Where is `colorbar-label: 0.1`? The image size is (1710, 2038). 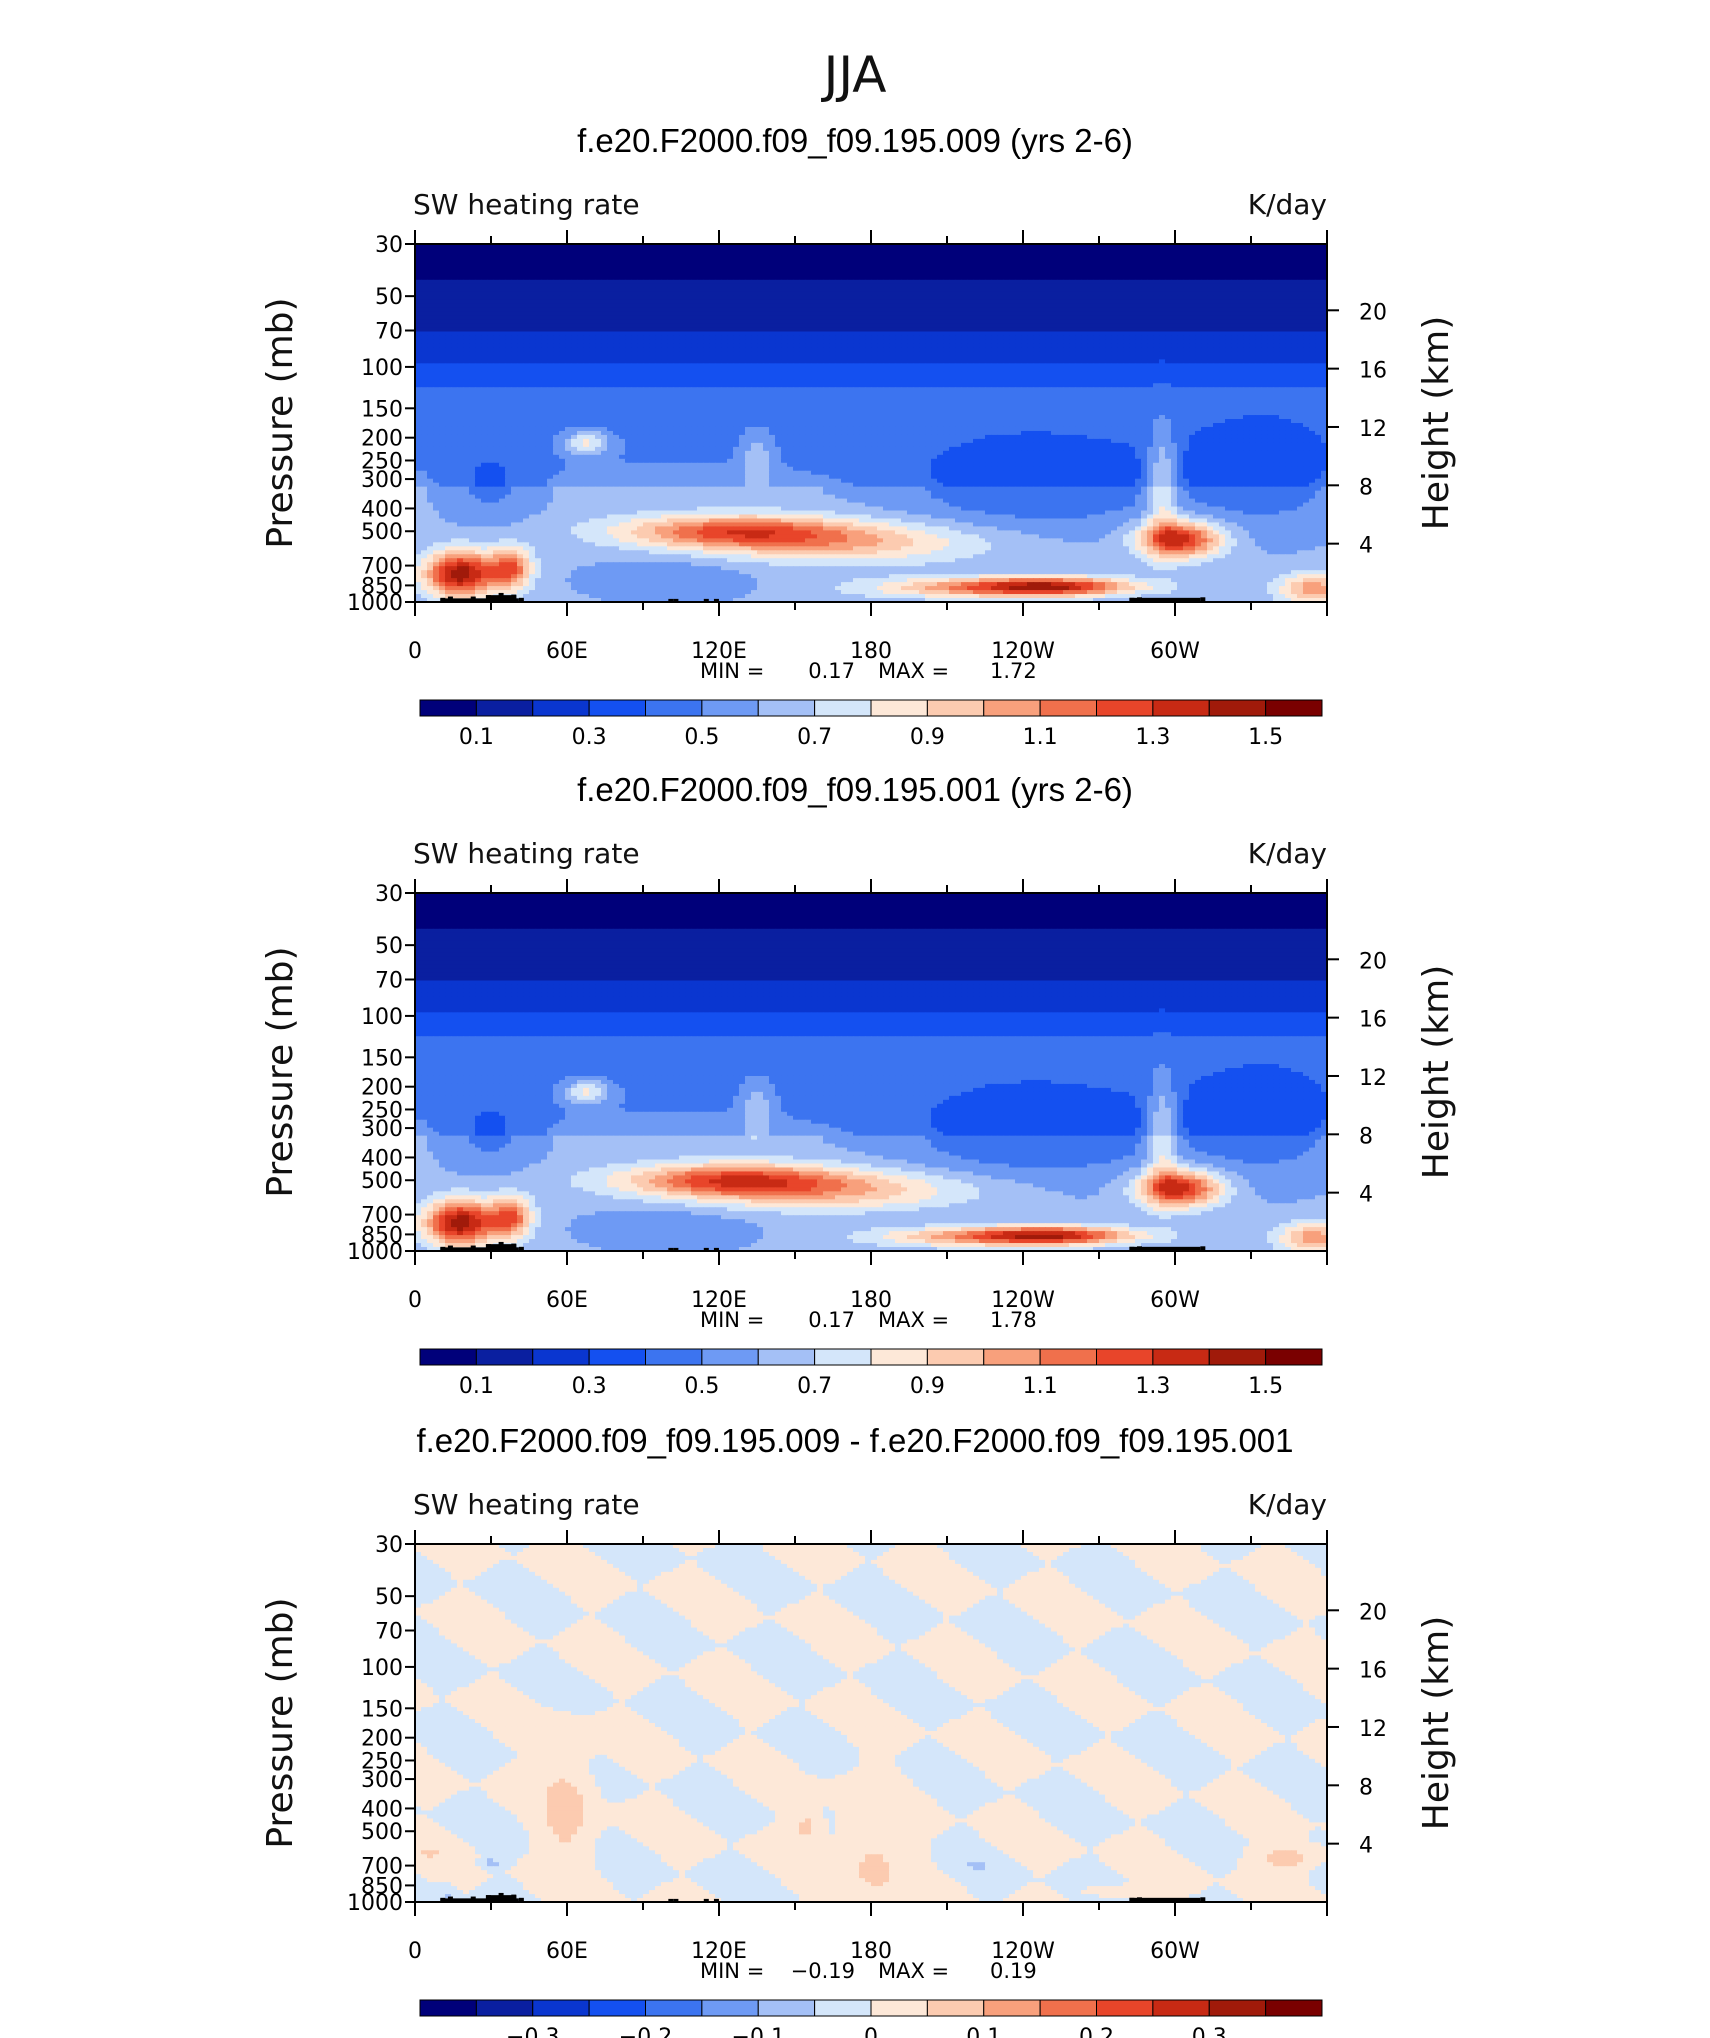 colorbar-label: 0.1 is located at coordinates (476, 1386).